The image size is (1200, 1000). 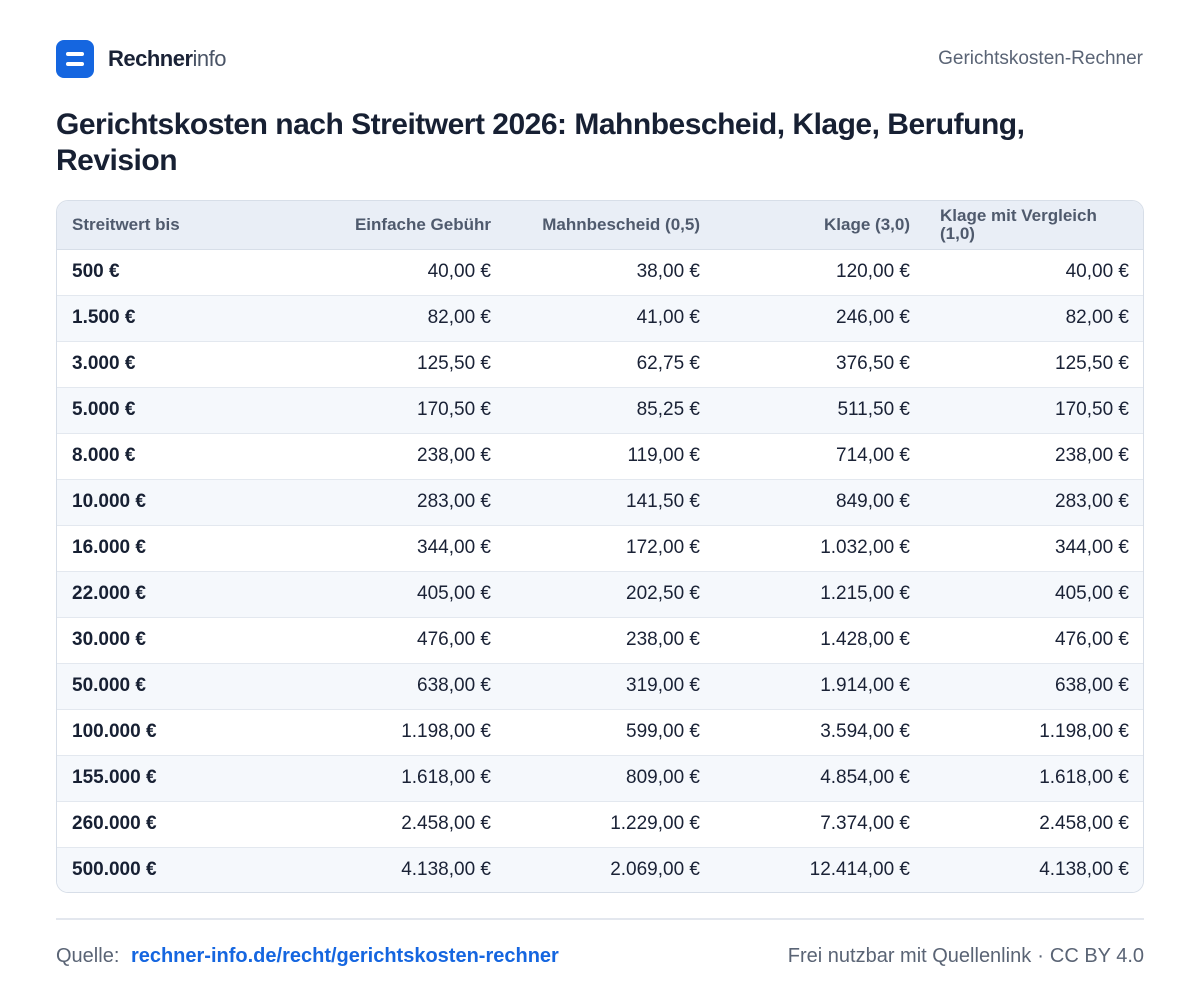 What do you see at coordinates (152, 318) in the screenshot?
I see `table-cell-streitwert: 1.500 €` at bounding box center [152, 318].